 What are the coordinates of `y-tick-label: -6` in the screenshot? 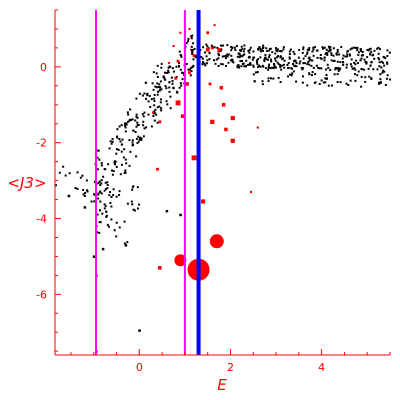 It's located at (41, 294).